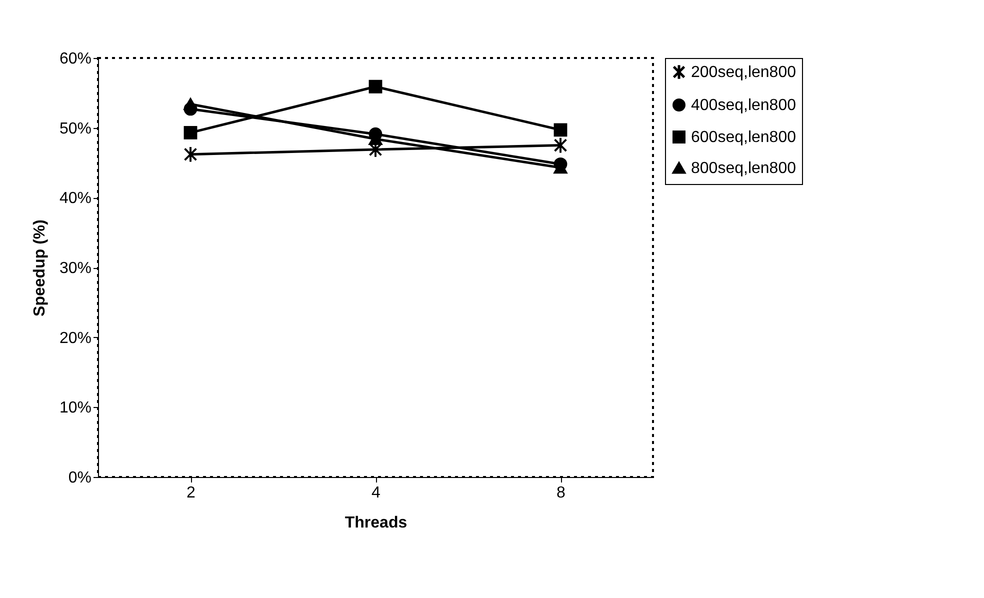 The image size is (984, 598). Describe the element at coordinates (80, 478) in the screenshot. I see `y-tick-label: 0%` at that location.